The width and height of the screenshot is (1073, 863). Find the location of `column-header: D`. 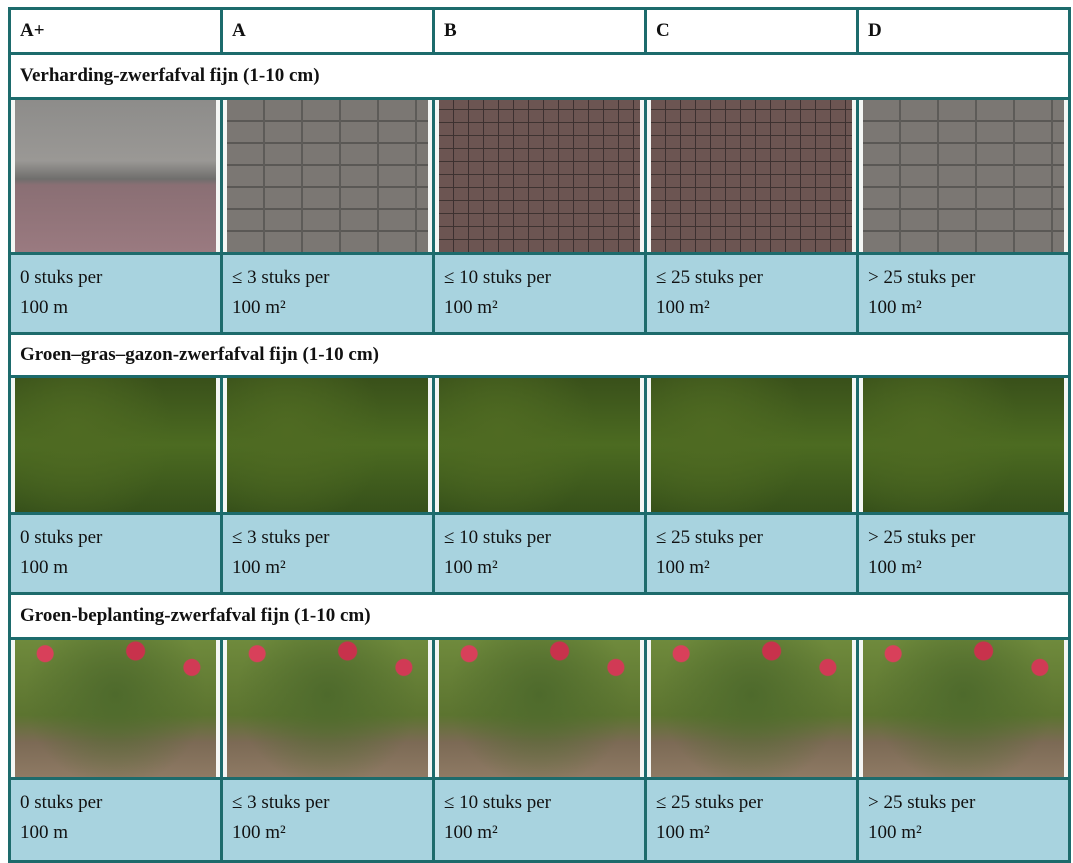

column-header: D is located at coordinates (963, 31).